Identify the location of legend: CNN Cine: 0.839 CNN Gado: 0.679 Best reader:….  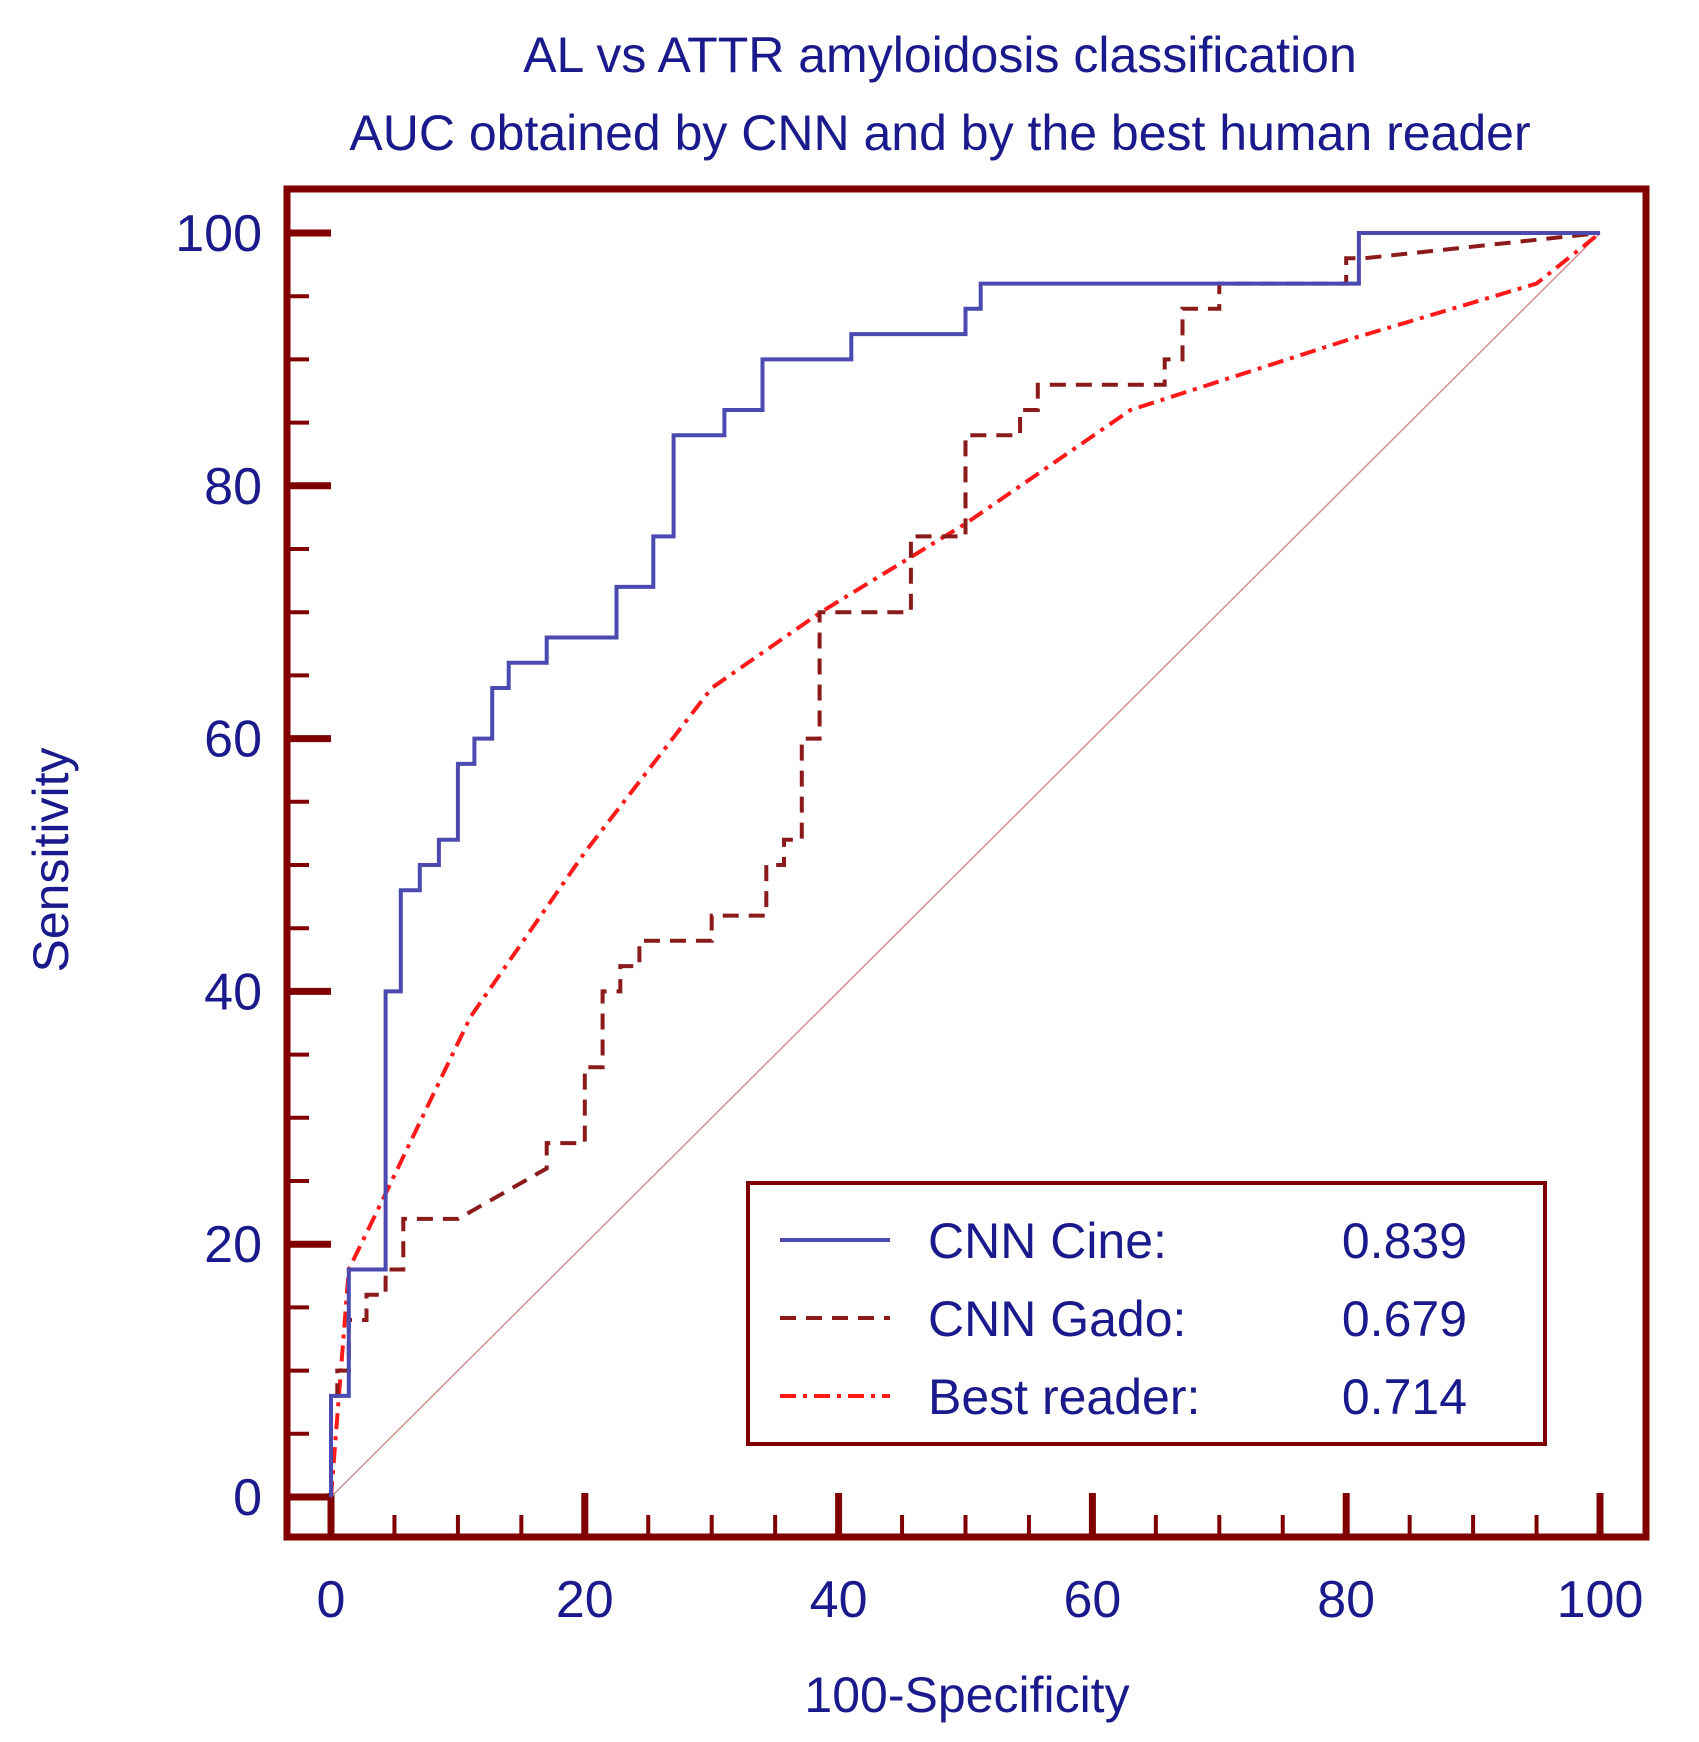
(1146, 1313).